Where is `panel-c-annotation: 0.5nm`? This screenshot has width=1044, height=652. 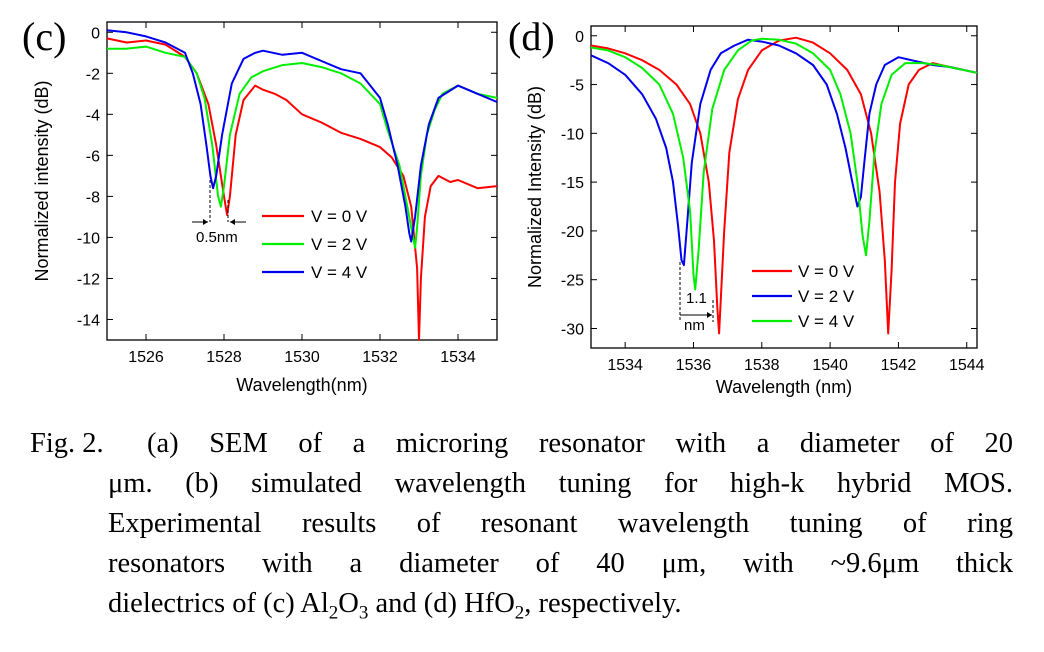 panel-c-annotation: 0.5nm is located at coordinates (219, 213).